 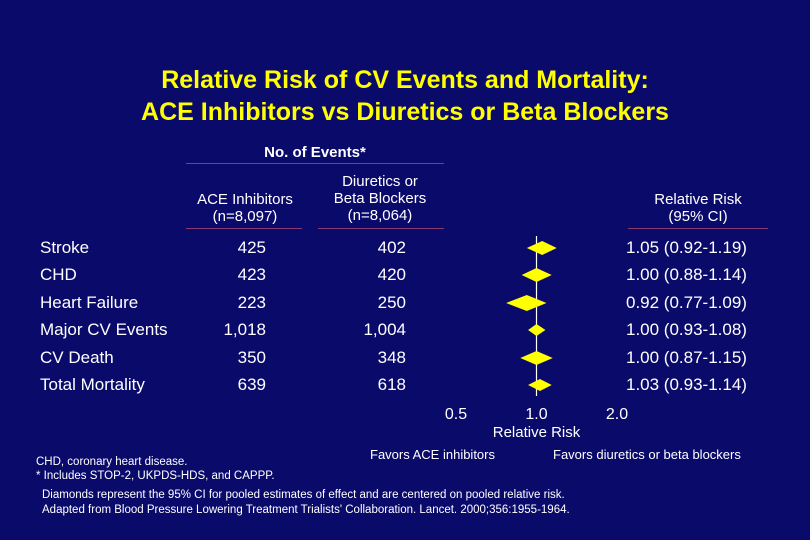 What do you see at coordinates (251, 247) in the screenshot?
I see `ace-events: 425` at bounding box center [251, 247].